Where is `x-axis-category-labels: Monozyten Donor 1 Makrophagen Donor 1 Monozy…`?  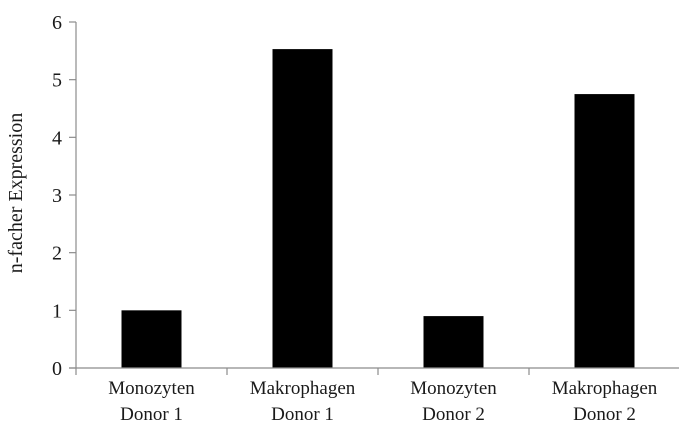
x-axis-category-labels: Monozyten Donor 1 Makrophagen Donor 1 Monozy… is located at coordinates (383, 401).